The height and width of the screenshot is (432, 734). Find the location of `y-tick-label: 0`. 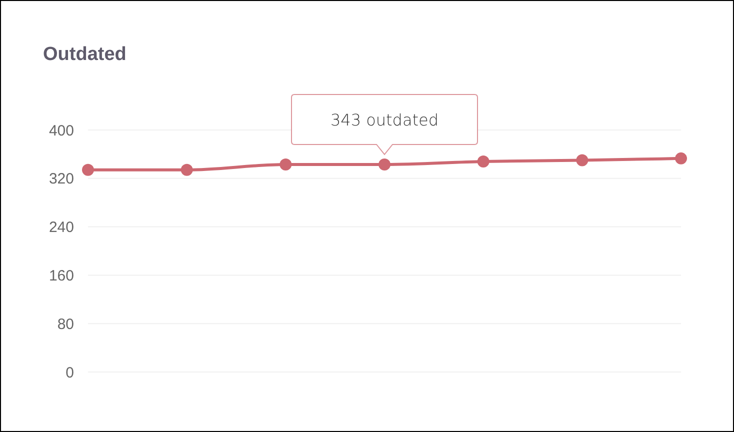

y-tick-label: 0 is located at coordinates (70, 373).